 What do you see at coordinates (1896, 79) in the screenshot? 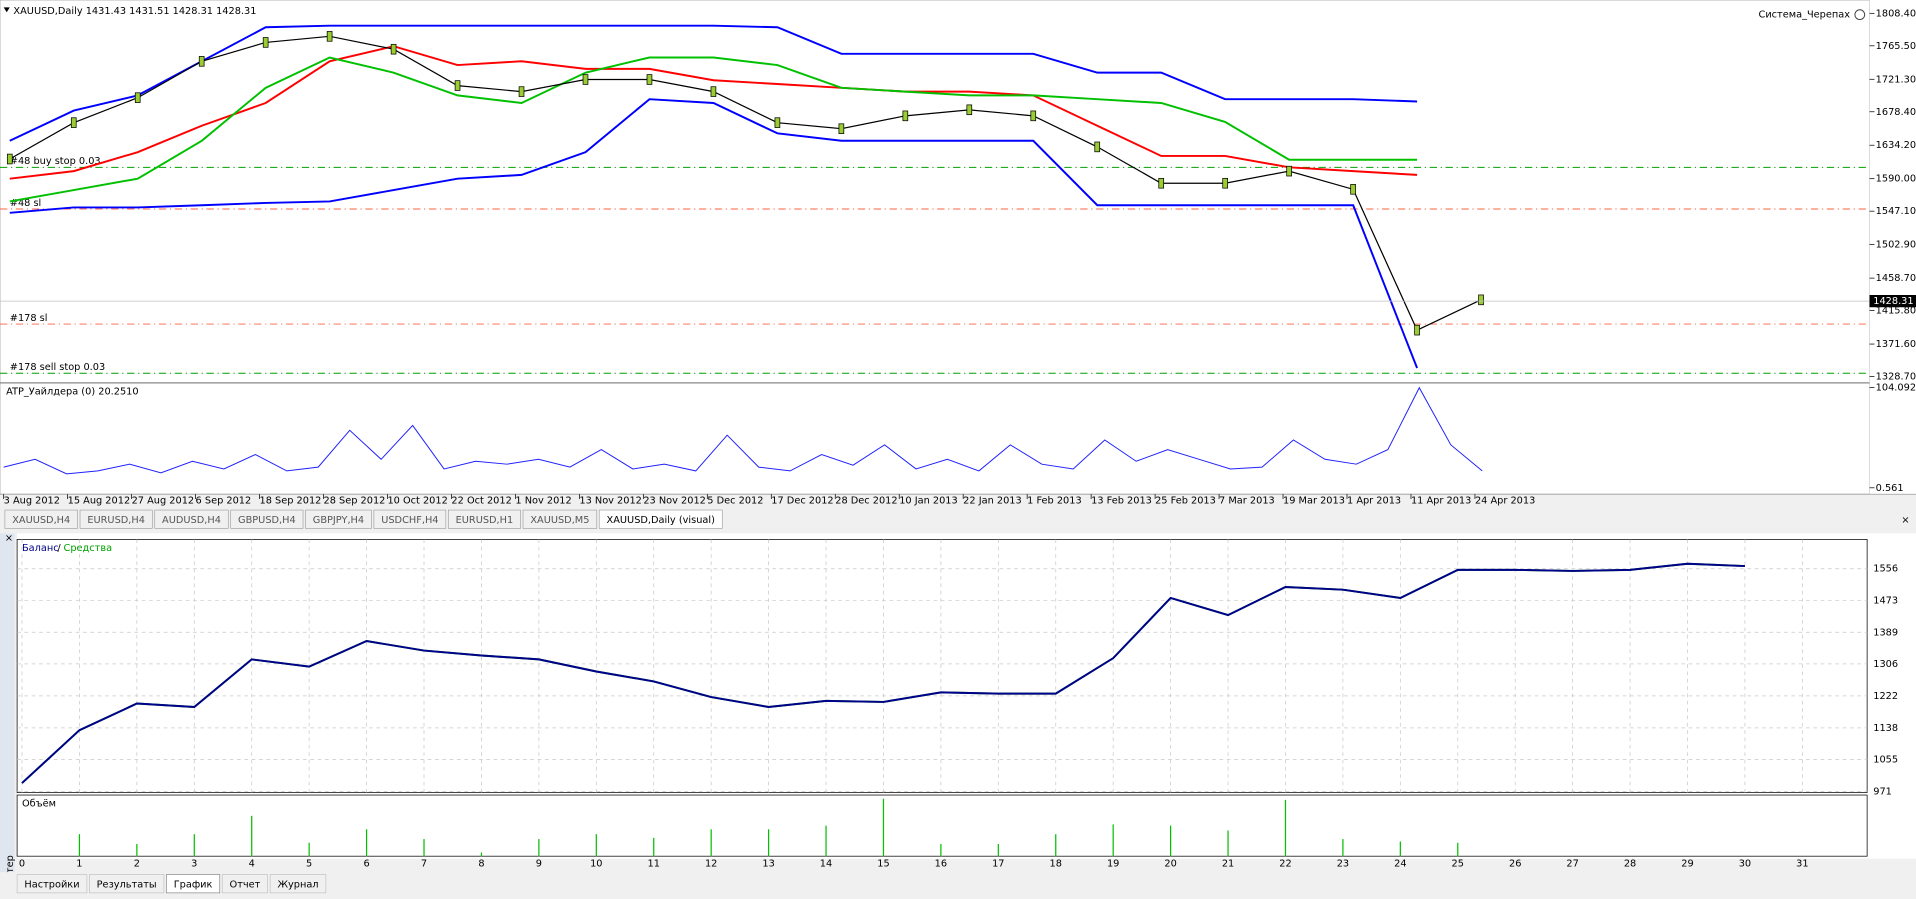
I see `y-tick-label: 1721.30` at bounding box center [1896, 79].